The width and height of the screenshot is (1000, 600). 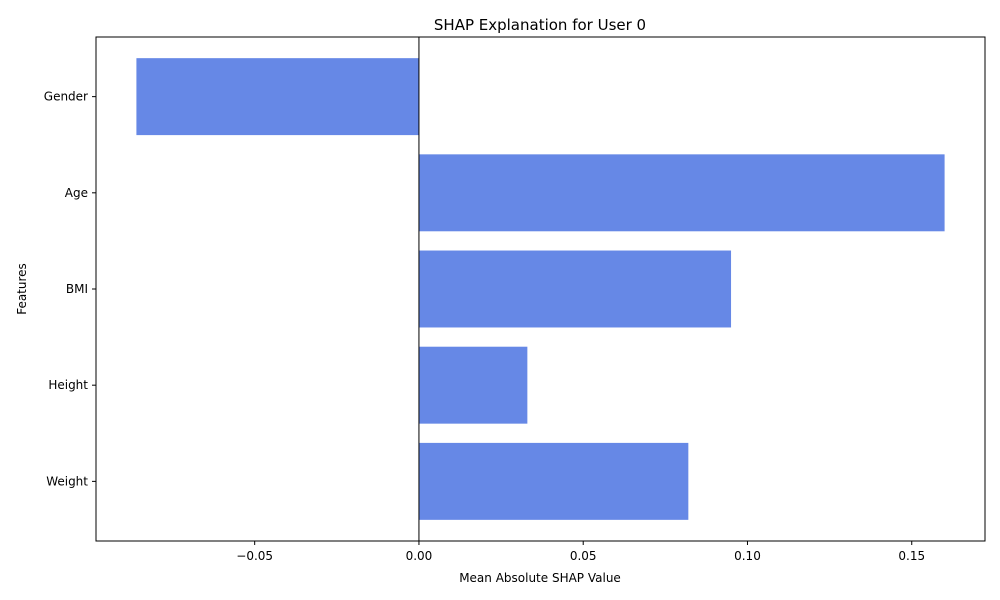 I want to click on x-axis-ticks: −0.05 0.00 0.05 0.10 0.15, so click(x=580, y=552).